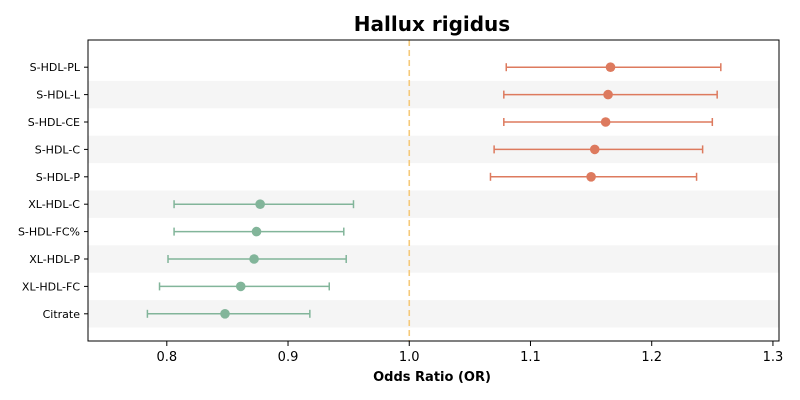  Describe the element at coordinates (58, 95) in the screenshot. I see `y-tick-label: S-HDL-L` at that location.